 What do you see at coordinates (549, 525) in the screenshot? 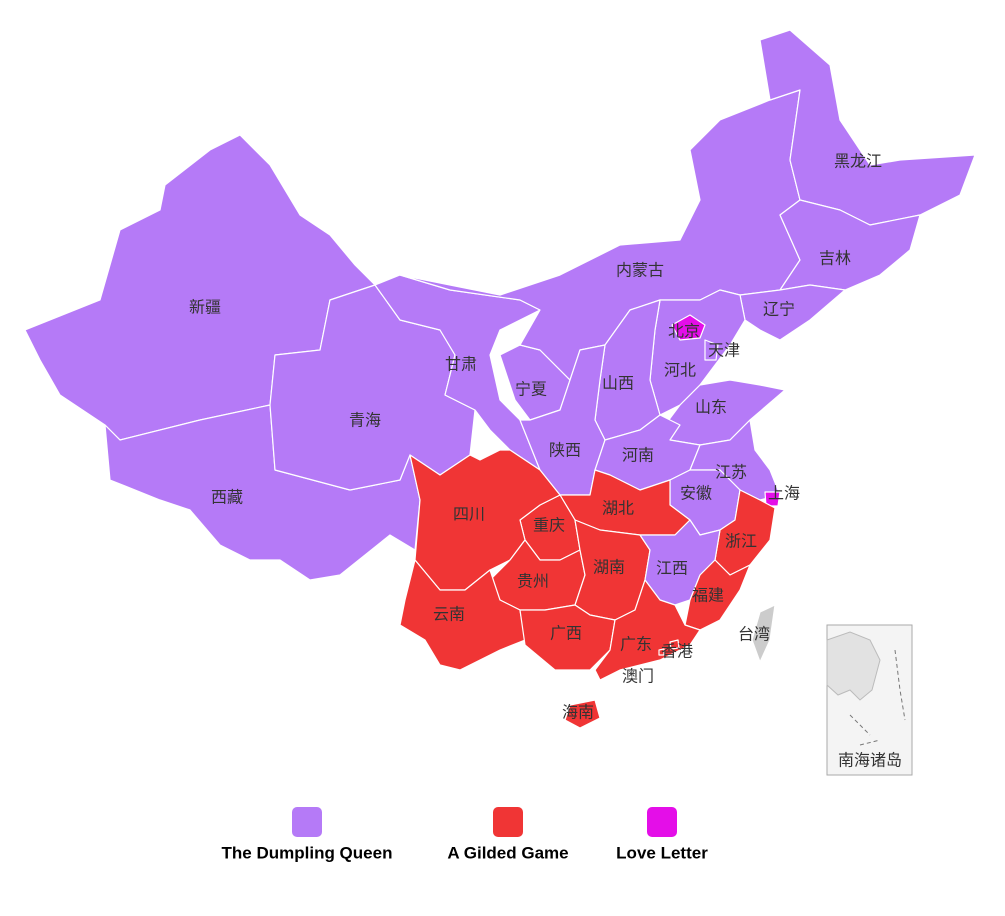
I see `province-label: 重庆` at bounding box center [549, 525].